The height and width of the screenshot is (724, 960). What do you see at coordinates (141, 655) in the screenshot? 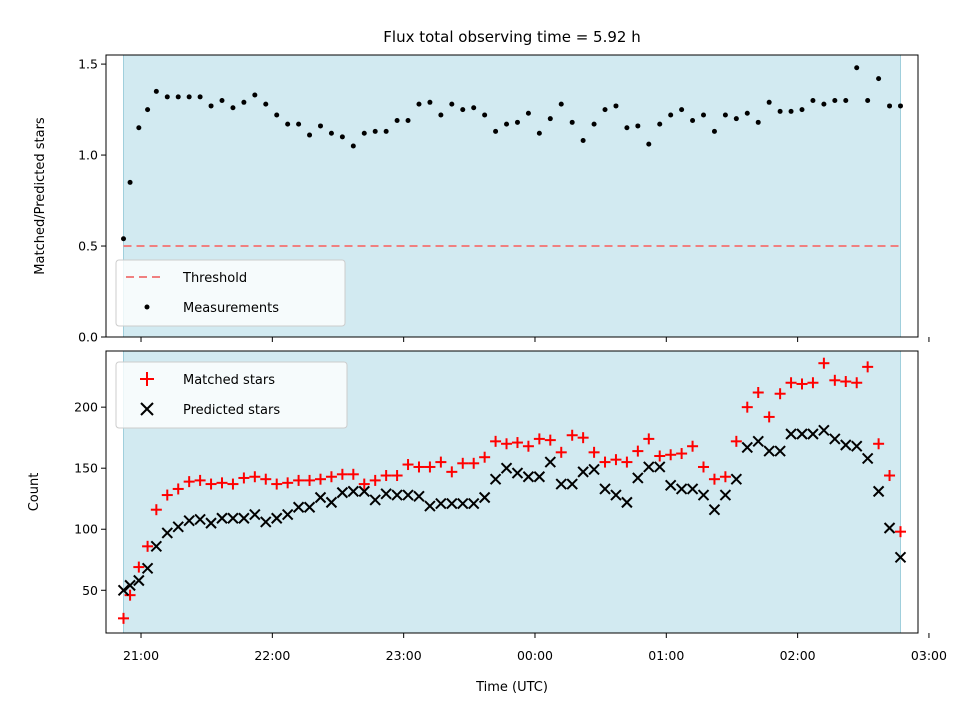
I see `x-tick-label: 21:00` at bounding box center [141, 655].